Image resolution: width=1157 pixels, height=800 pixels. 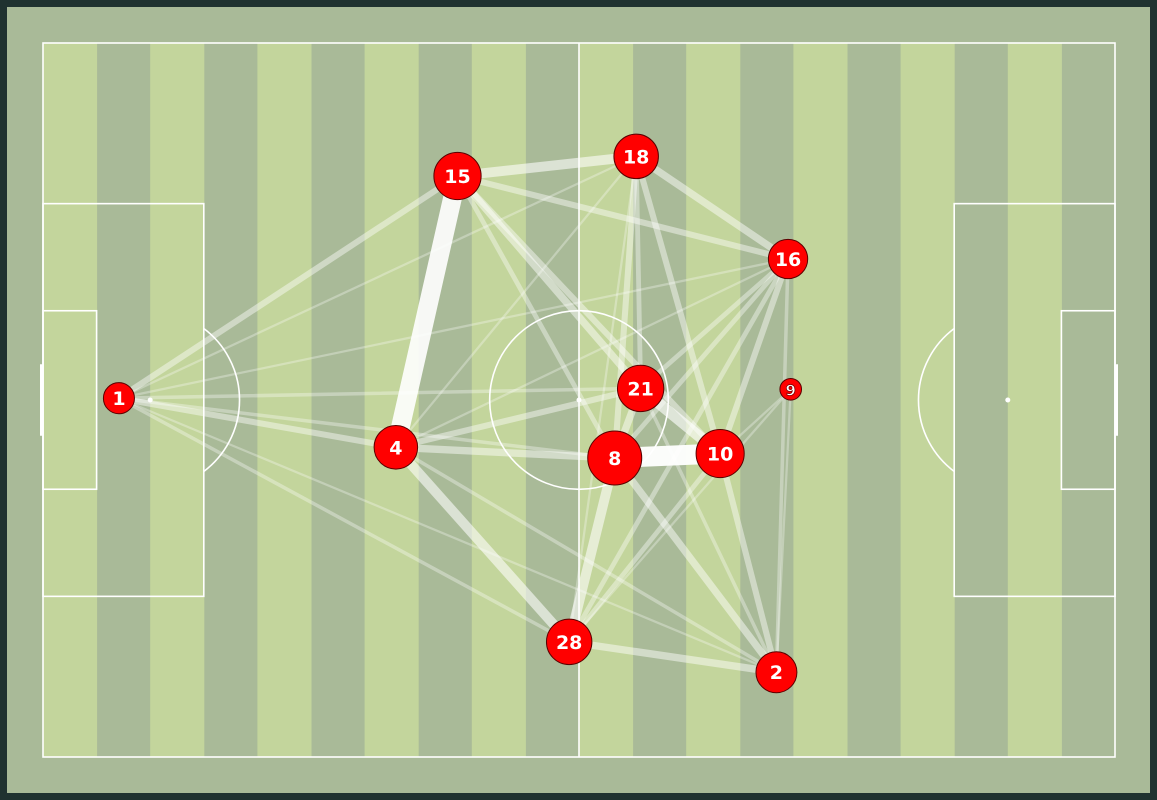 I want to click on player-node-15: 15, so click(x=457, y=176).